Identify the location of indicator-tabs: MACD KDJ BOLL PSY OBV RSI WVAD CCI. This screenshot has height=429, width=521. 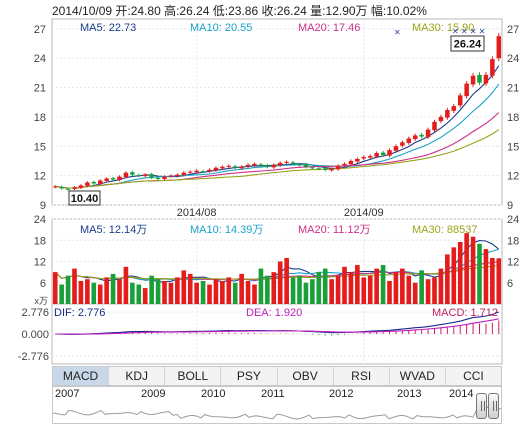
(277, 376).